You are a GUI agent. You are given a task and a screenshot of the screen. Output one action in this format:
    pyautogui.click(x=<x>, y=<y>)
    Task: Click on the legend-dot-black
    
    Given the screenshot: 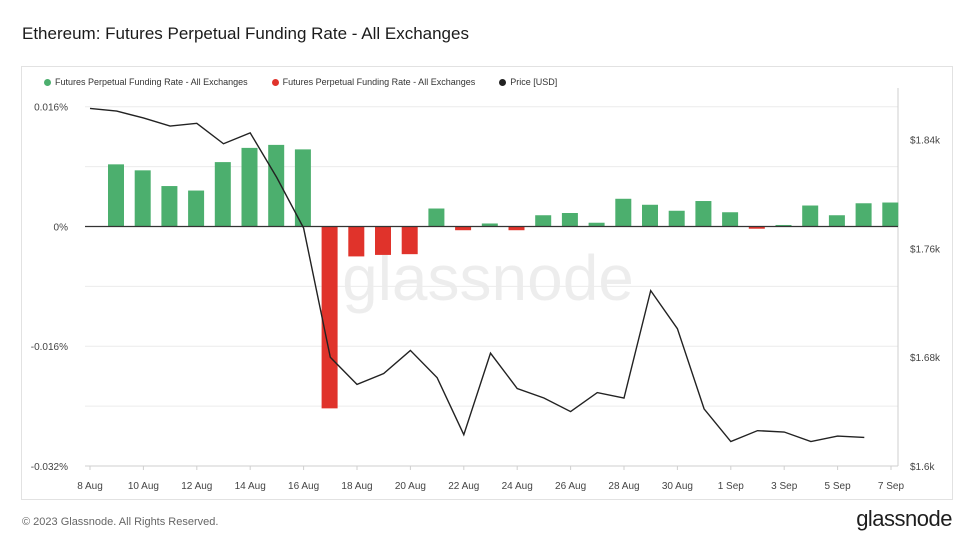 What is the action you would take?
    pyautogui.click(x=503, y=82)
    